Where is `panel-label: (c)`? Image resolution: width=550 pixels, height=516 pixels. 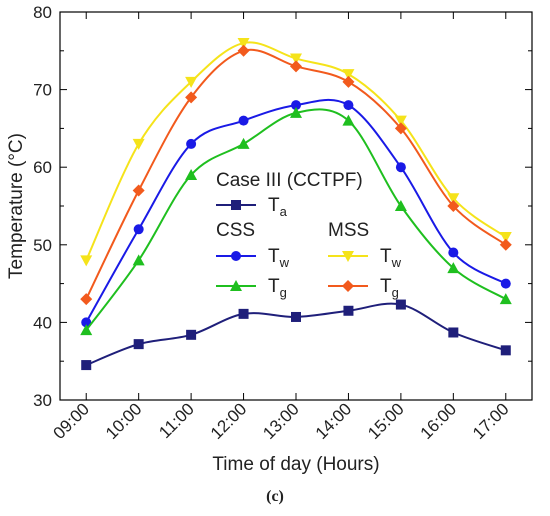
panel-label: (c) is located at coordinates (275, 496).